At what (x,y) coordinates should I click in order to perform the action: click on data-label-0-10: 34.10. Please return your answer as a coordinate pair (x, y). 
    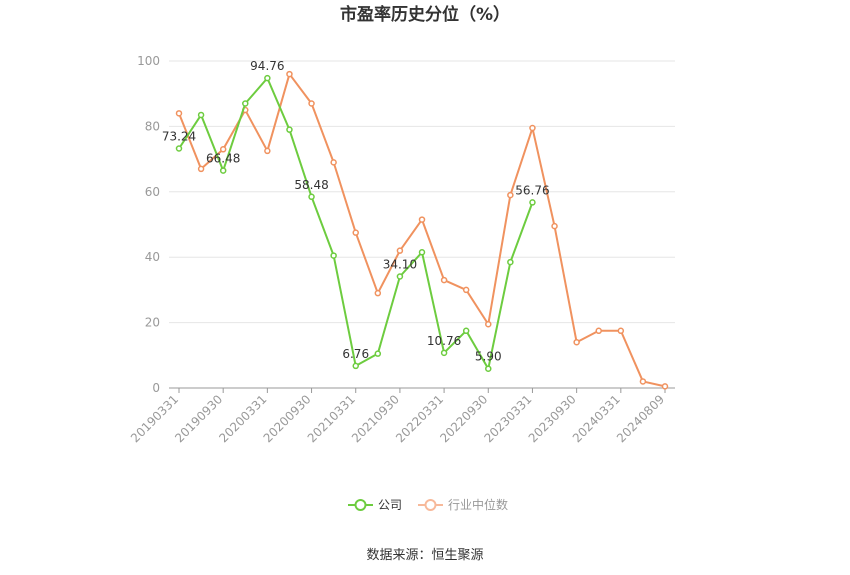
    Looking at the image, I should click on (400, 264).